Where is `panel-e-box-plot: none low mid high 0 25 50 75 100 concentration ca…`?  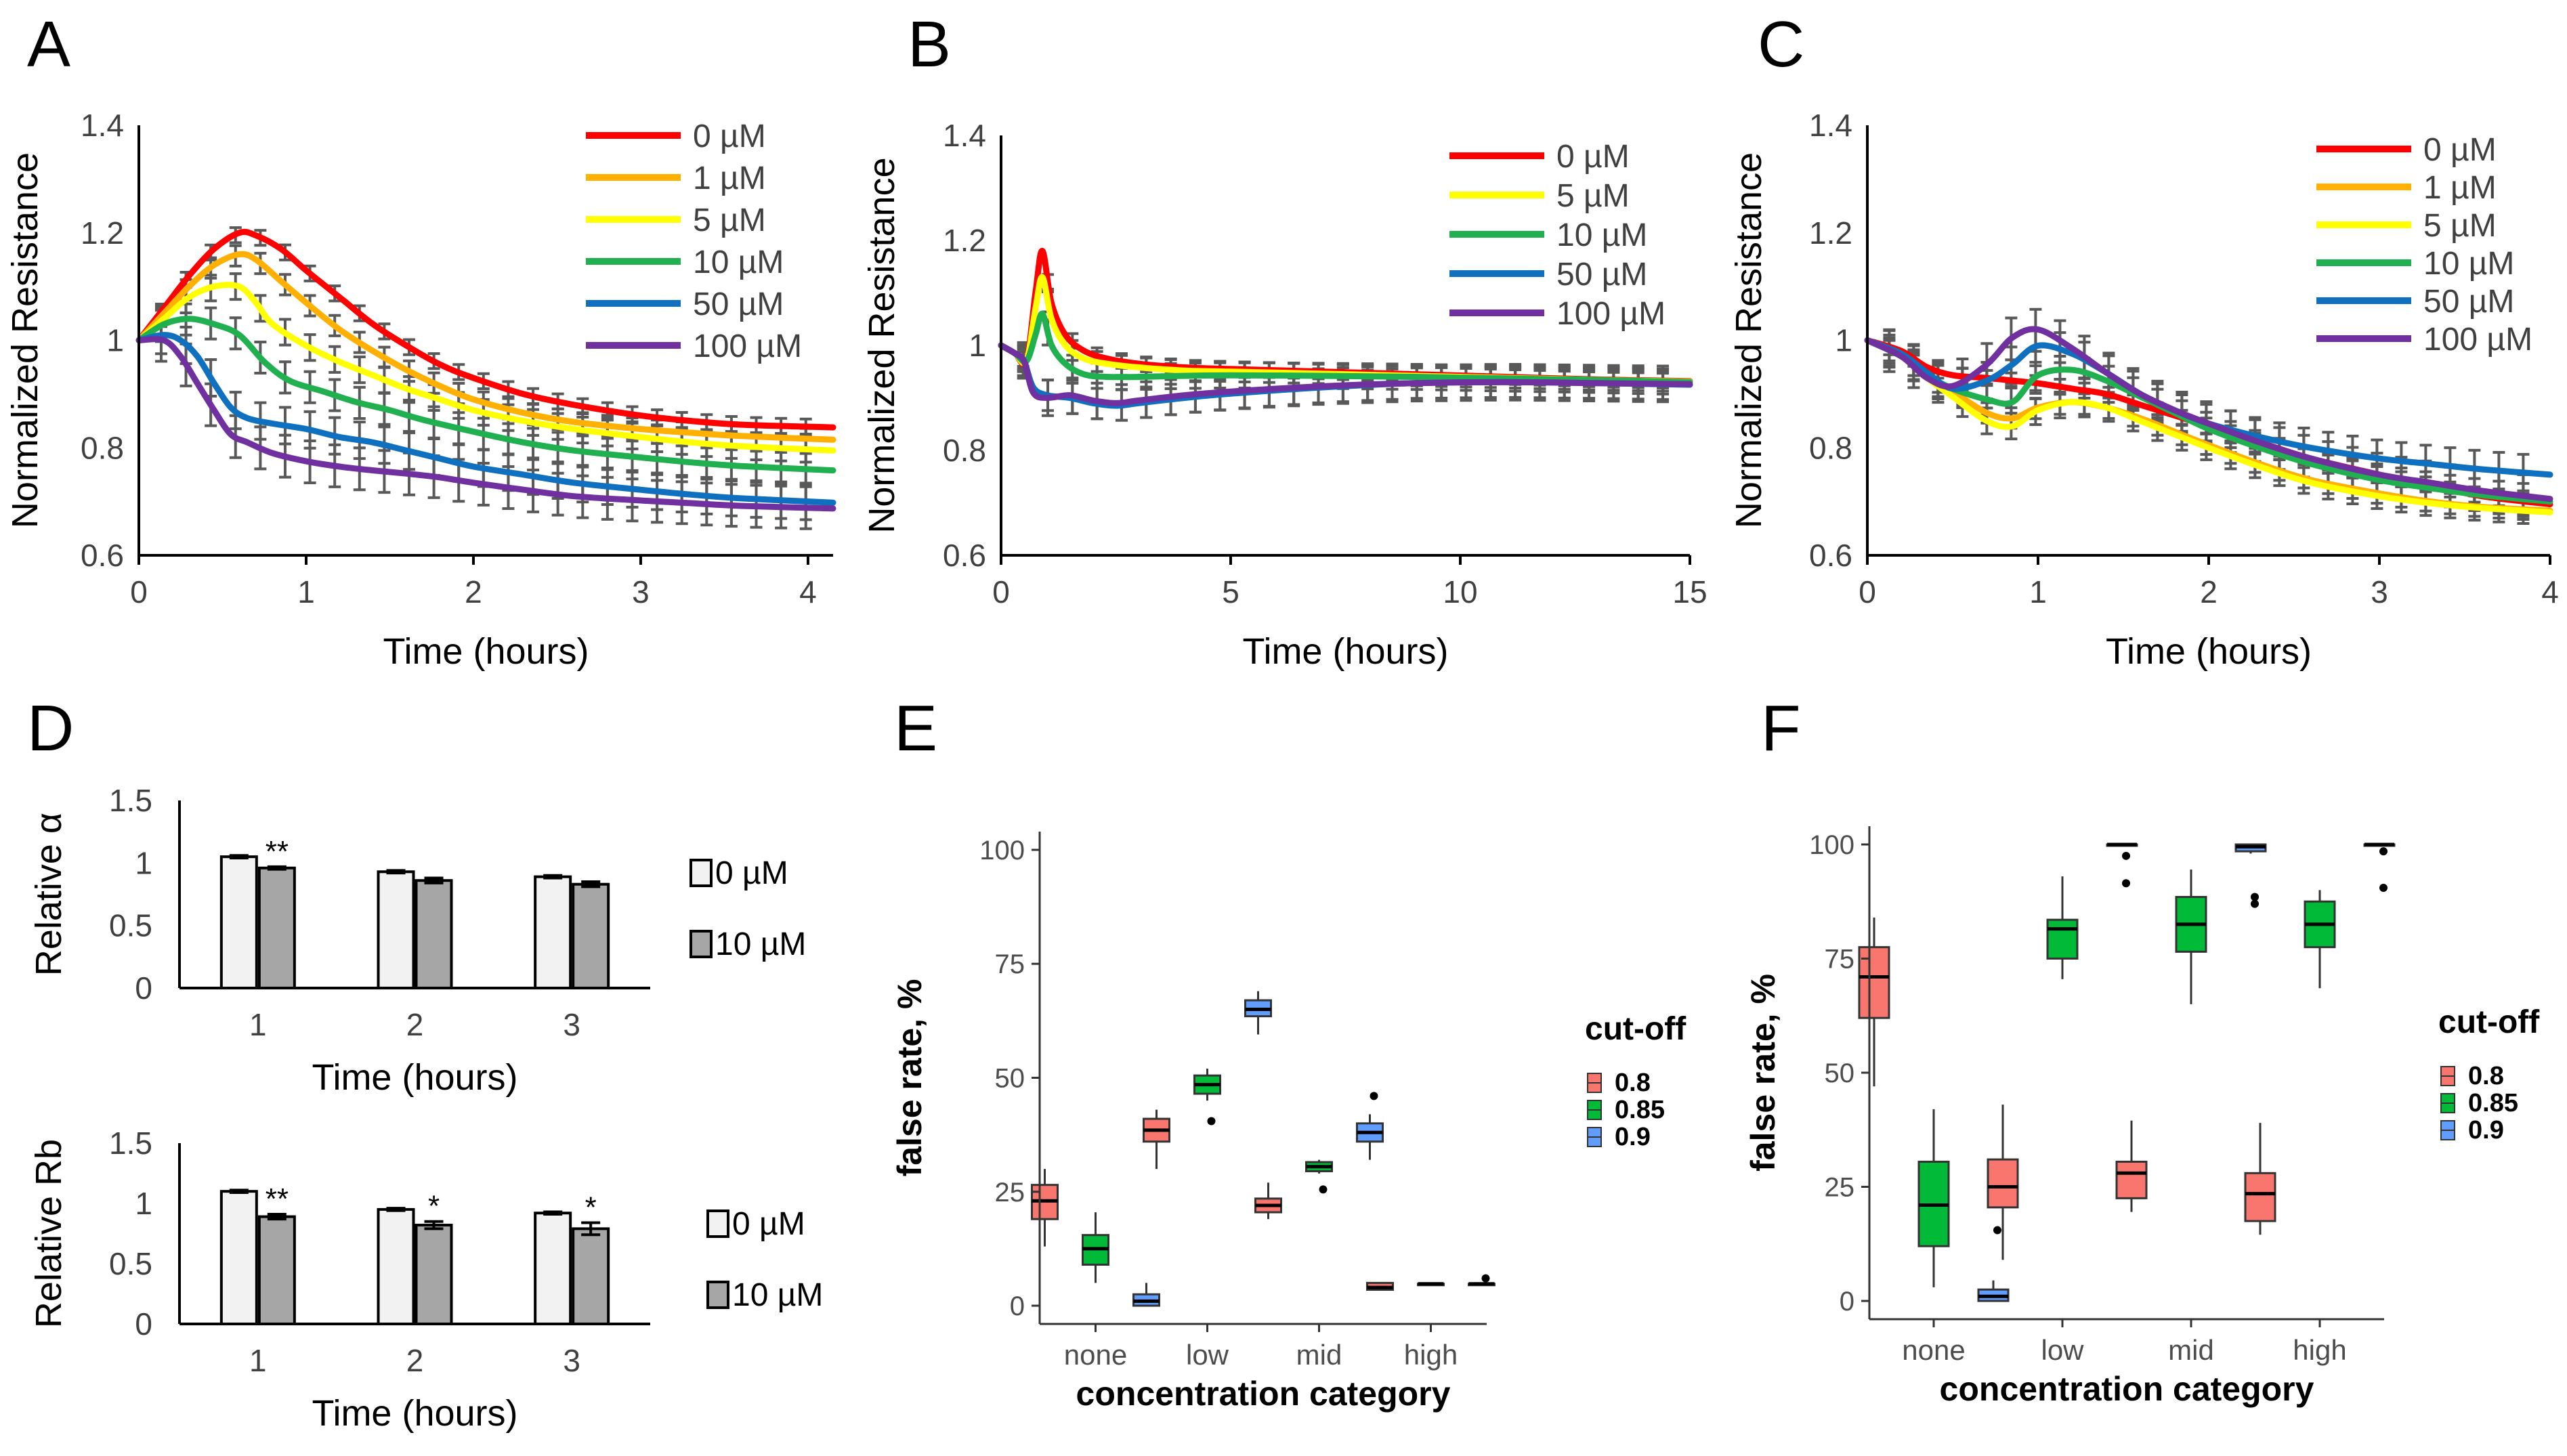 panel-e-box-plot: none low mid high 0 25 50 75 100 concentration ca… is located at coordinates (1289, 1122).